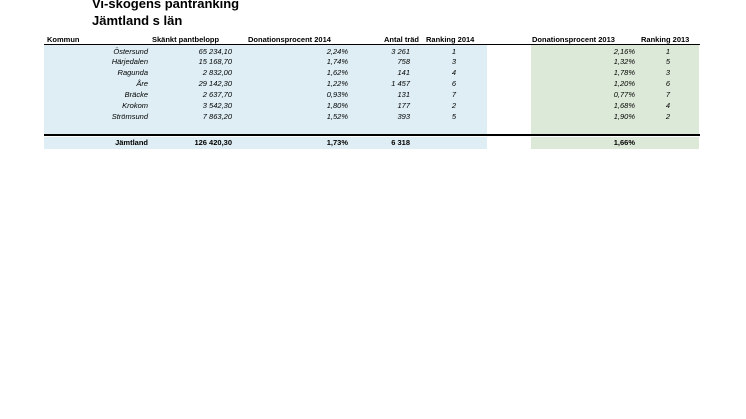 This screenshot has height=419, width=746. What do you see at coordinates (142, 83) in the screenshot?
I see `cell-kommun: Åre` at bounding box center [142, 83].